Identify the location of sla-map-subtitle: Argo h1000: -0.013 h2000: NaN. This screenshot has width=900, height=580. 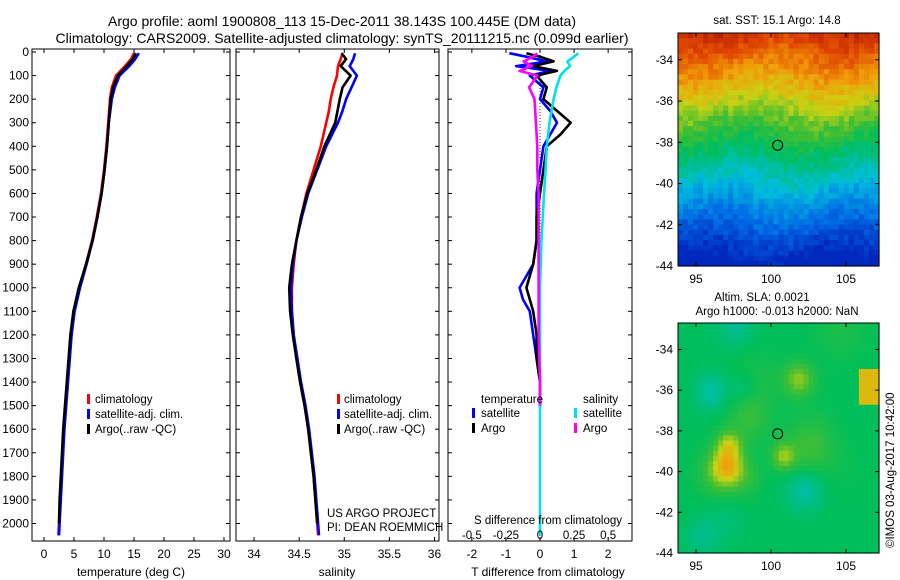
(776, 312).